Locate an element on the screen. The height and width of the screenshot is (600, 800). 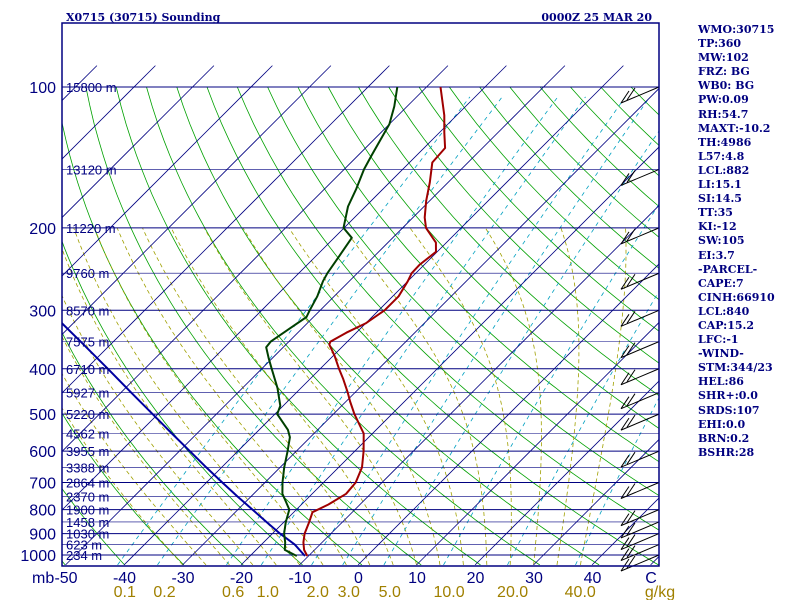
pressure-label: 100 is located at coordinates (42, 88).